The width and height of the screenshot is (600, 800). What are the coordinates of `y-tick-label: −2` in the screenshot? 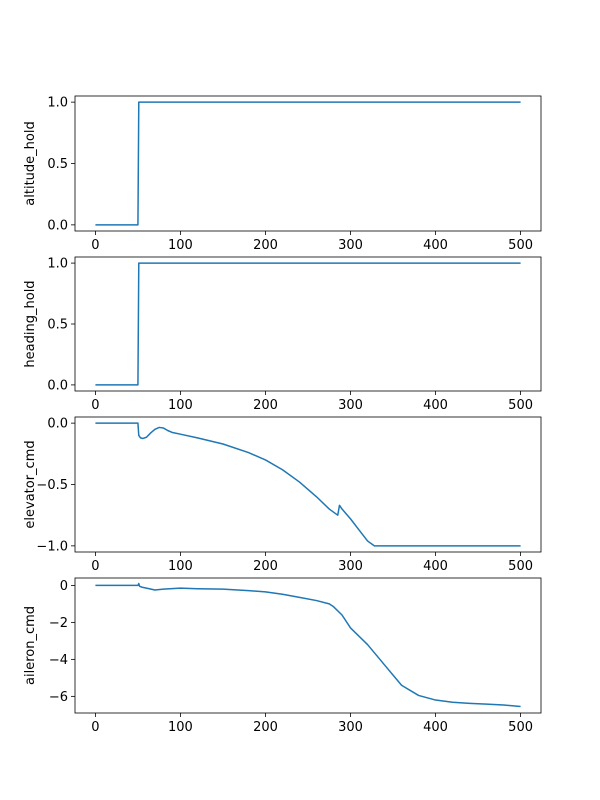 It's located at (58, 623).